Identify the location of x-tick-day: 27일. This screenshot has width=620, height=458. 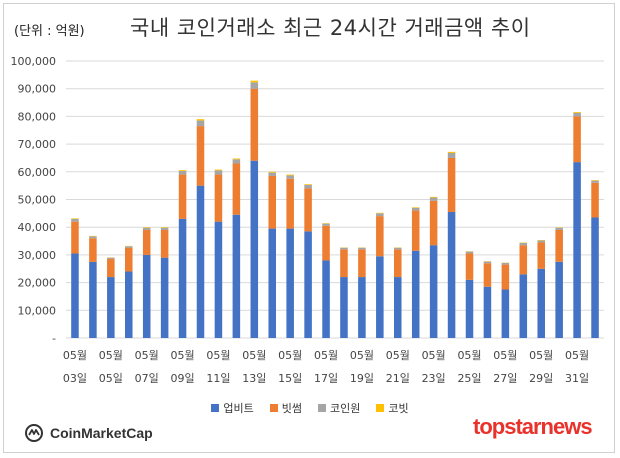
(505, 378).